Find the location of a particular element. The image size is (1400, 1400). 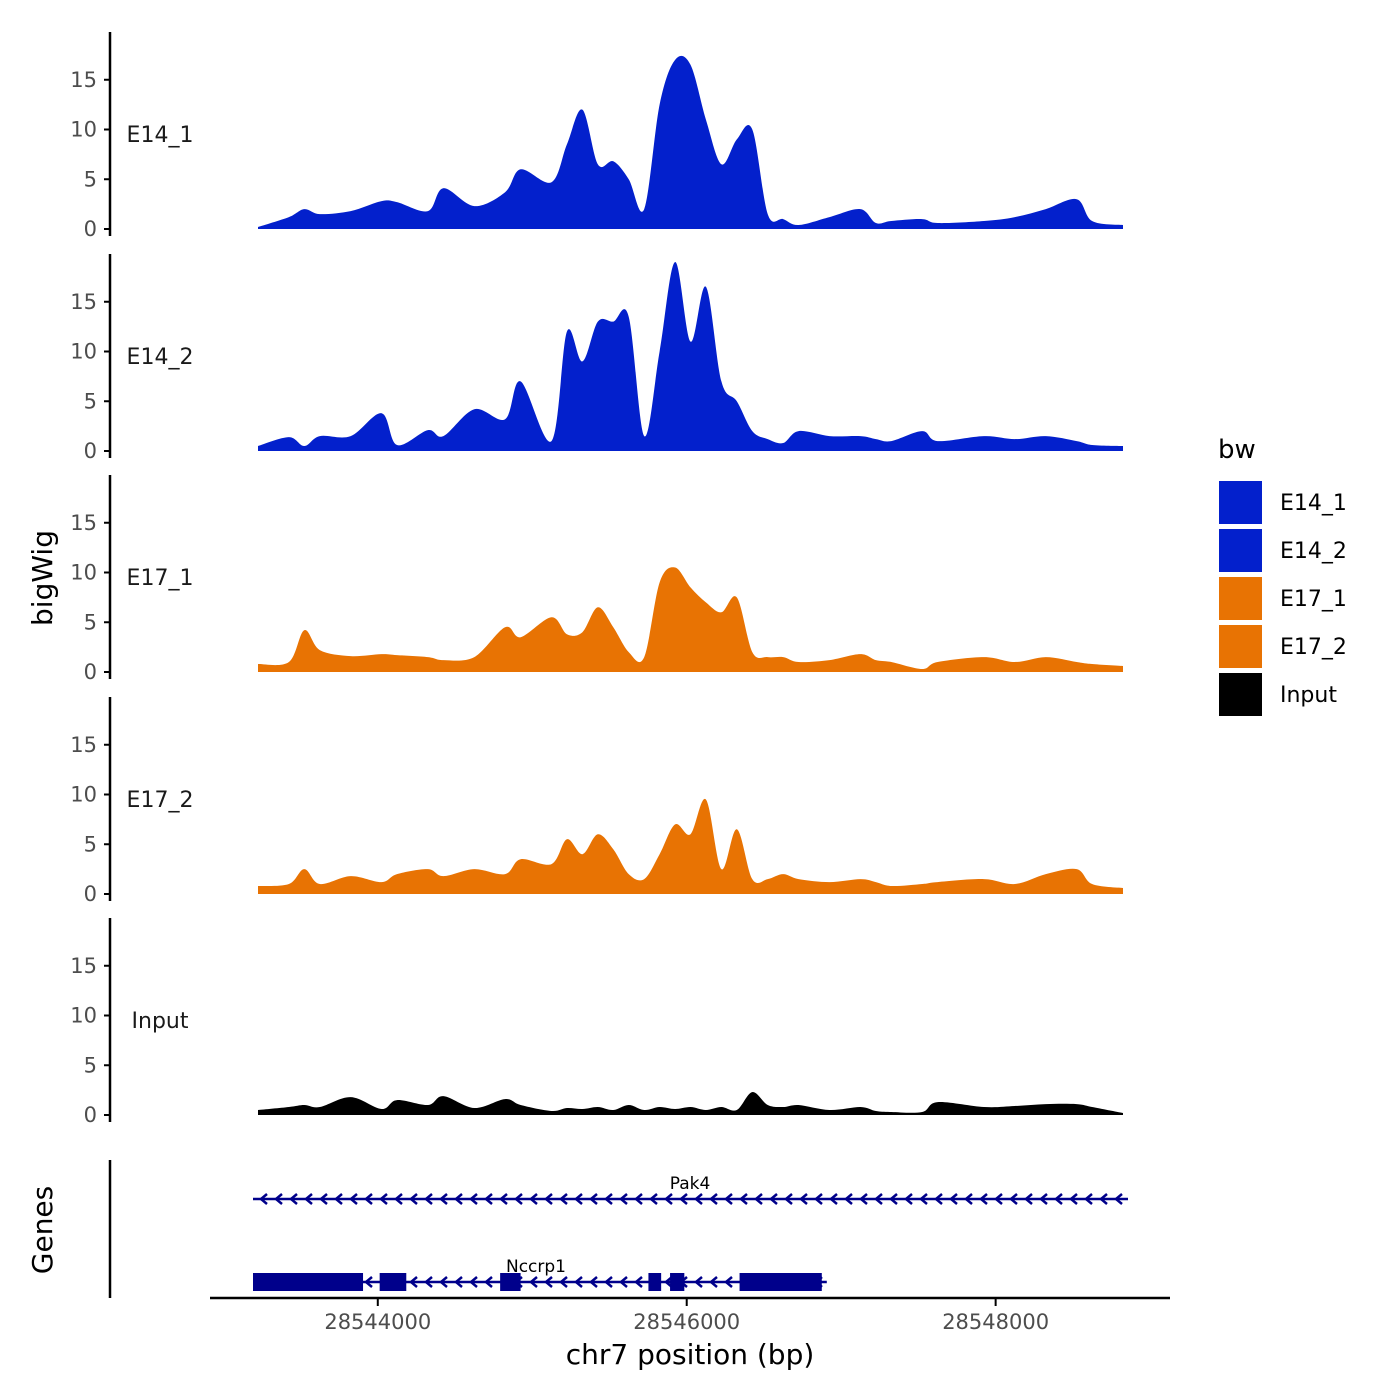

track-input: 0 5 10 15 Input is located at coordinates (596, 1022).